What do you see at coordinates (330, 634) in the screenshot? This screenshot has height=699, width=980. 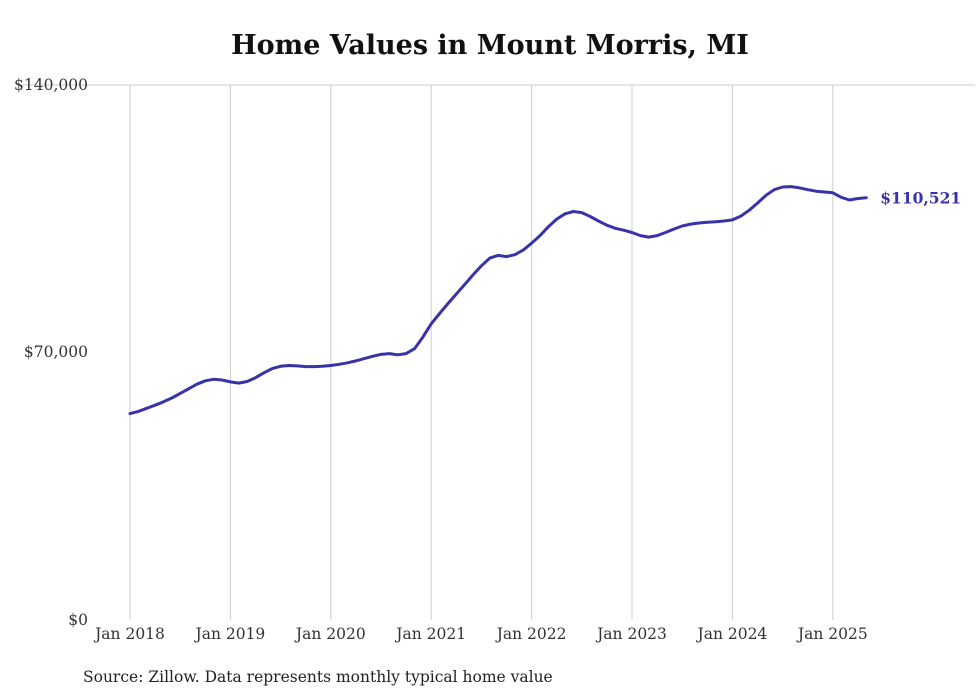 I see `x-axis-tick-label: Jan 2020` at bounding box center [330, 634].